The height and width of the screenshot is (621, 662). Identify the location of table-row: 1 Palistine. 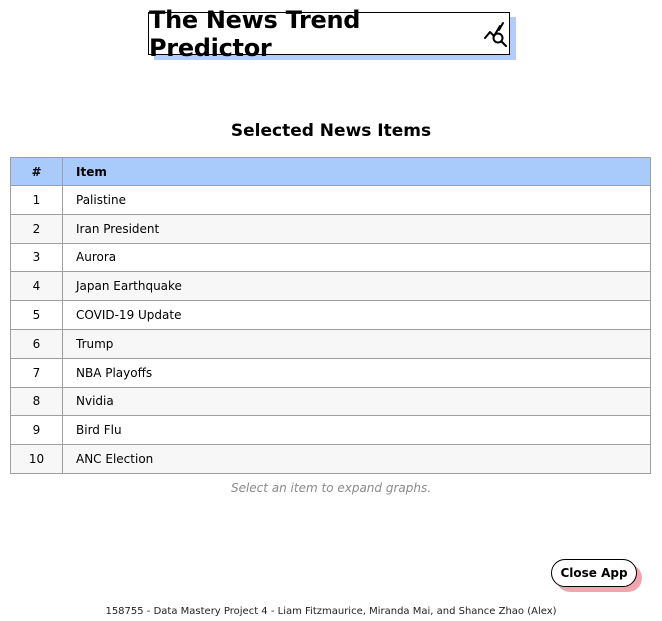
(330, 200).